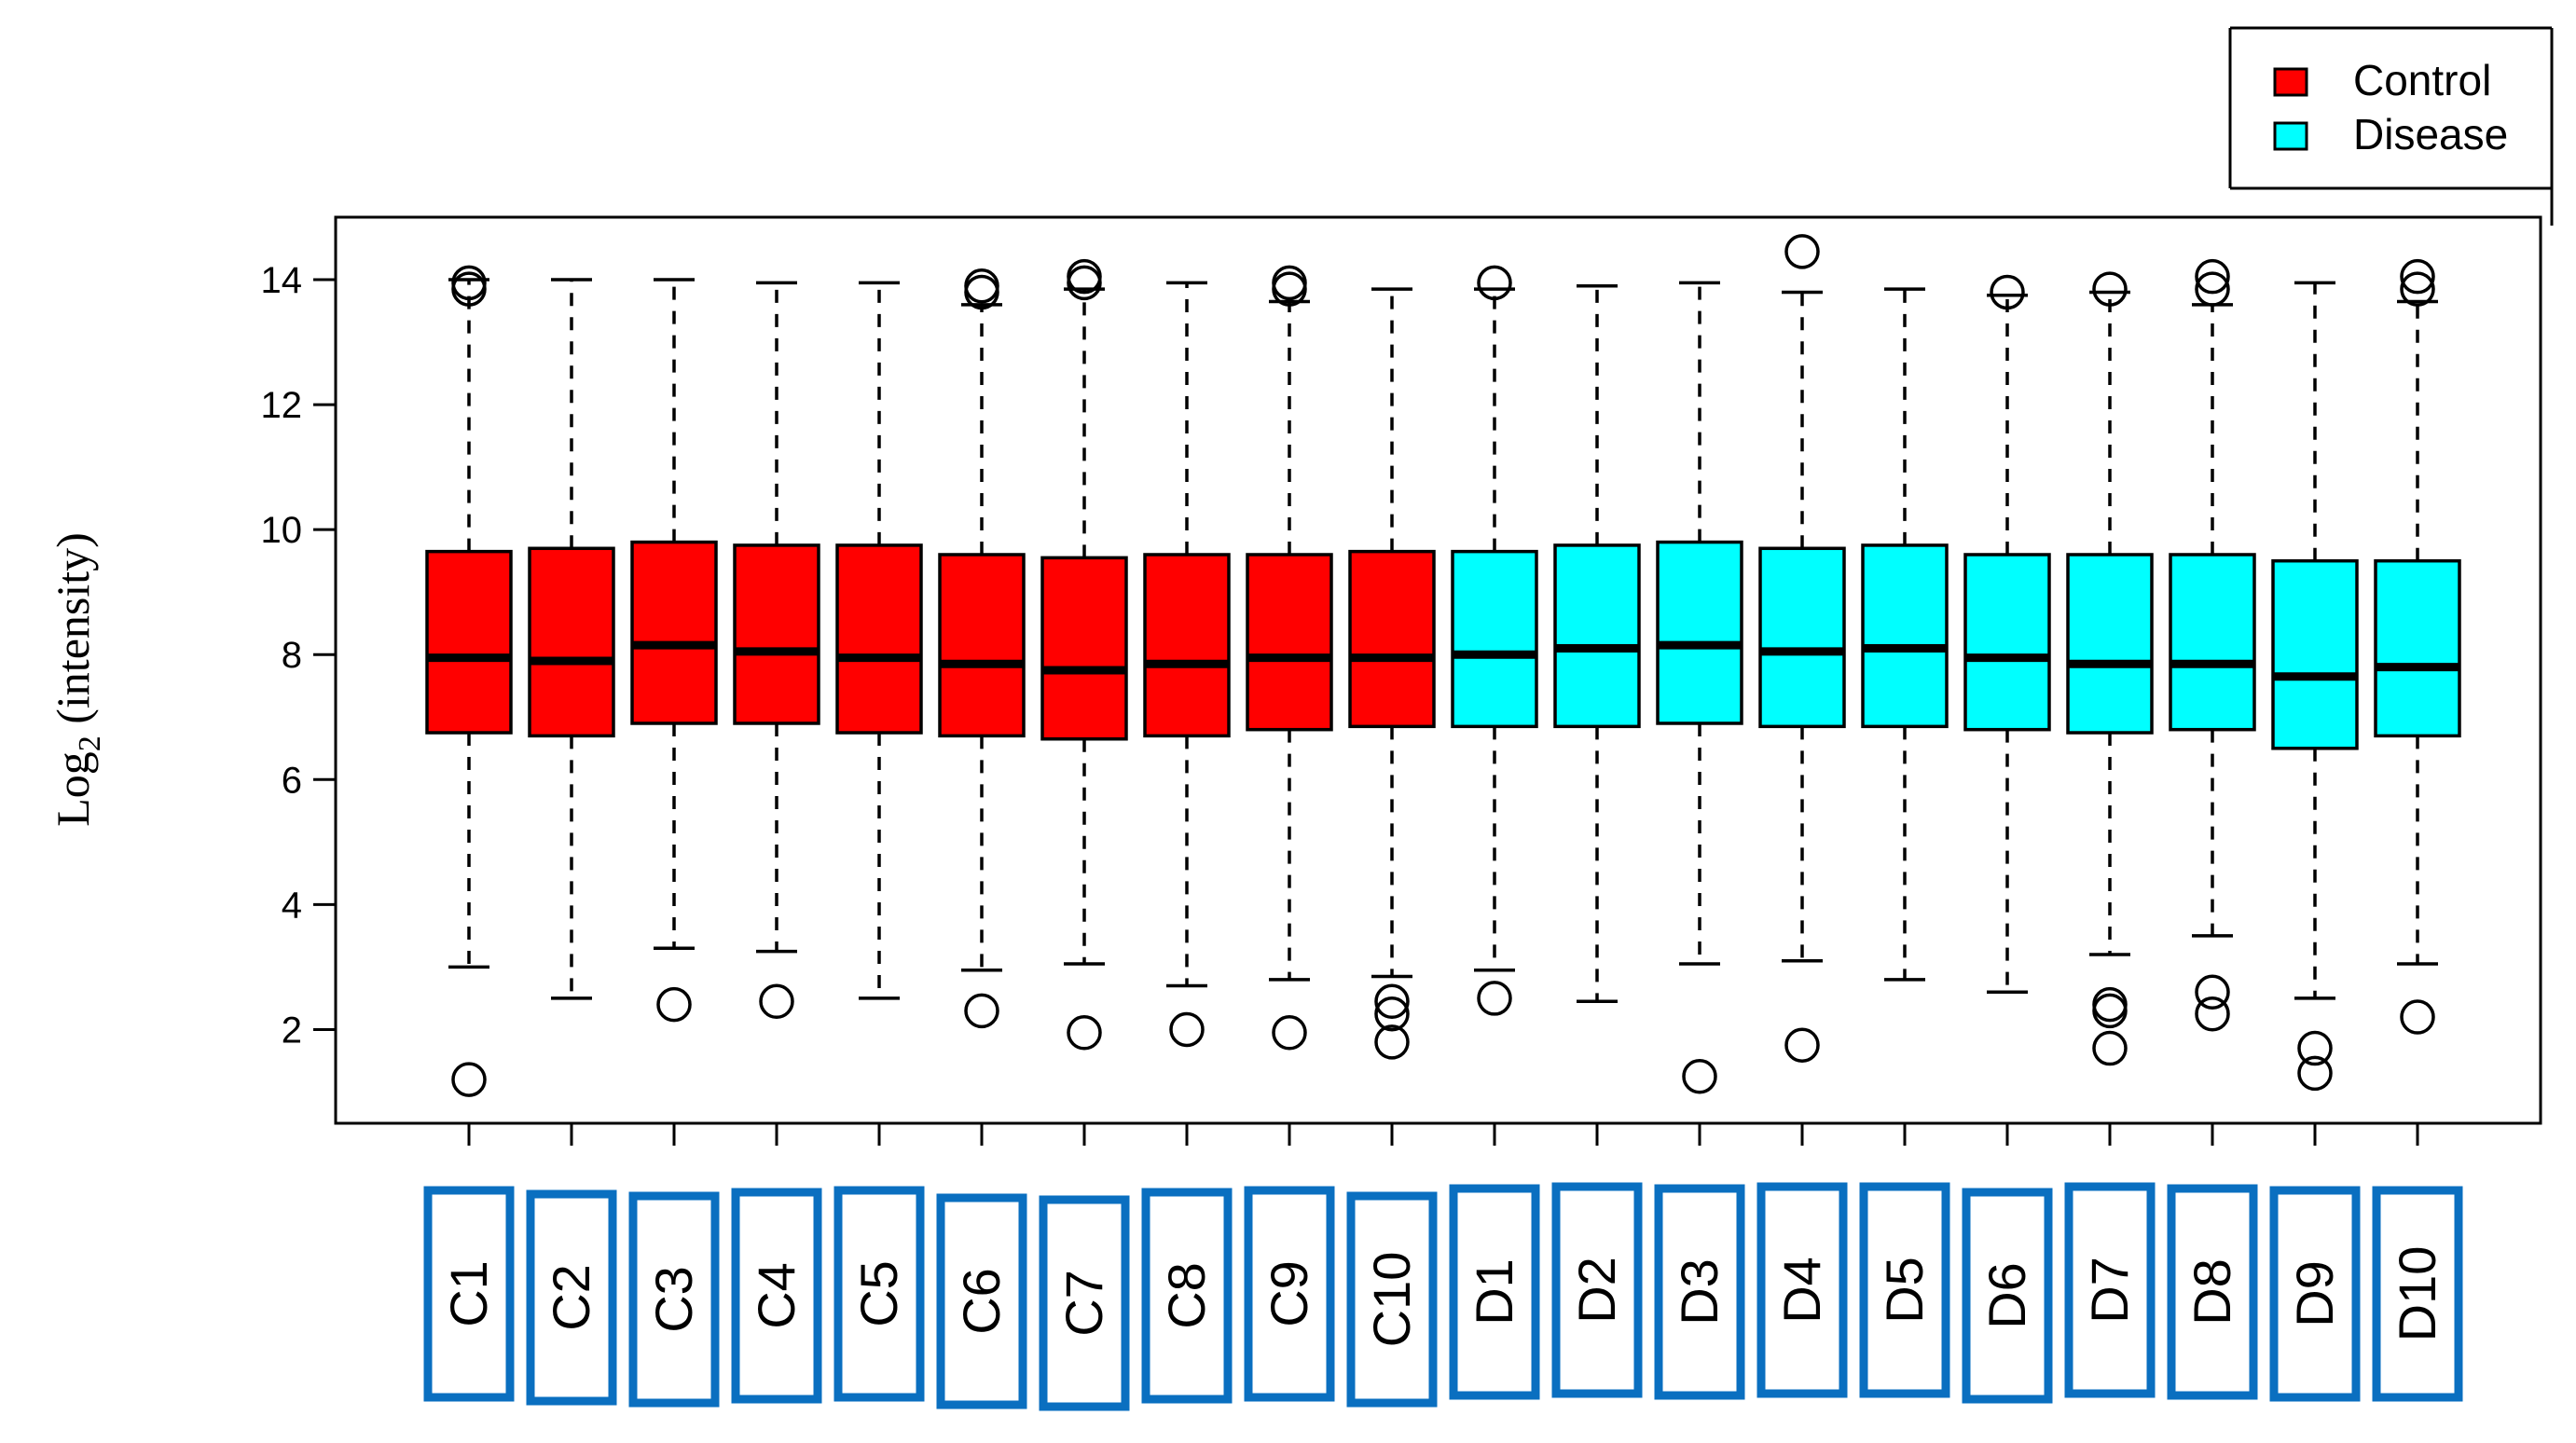 The image size is (2576, 1443). What do you see at coordinates (282, 280) in the screenshot?
I see `y-tick-label: 14` at bounding box center [282, 280].